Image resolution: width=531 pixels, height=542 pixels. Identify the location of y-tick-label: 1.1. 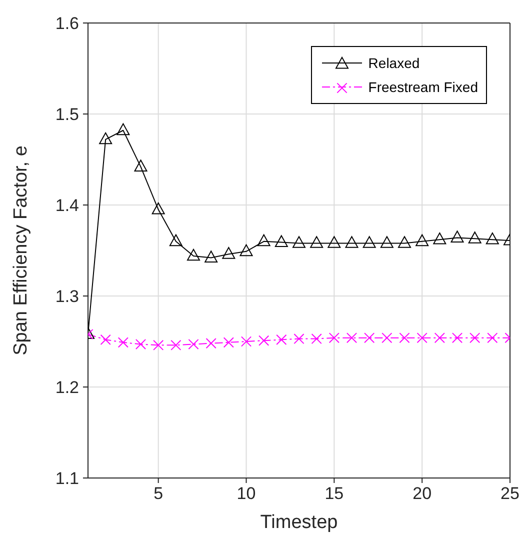
(67, 478).